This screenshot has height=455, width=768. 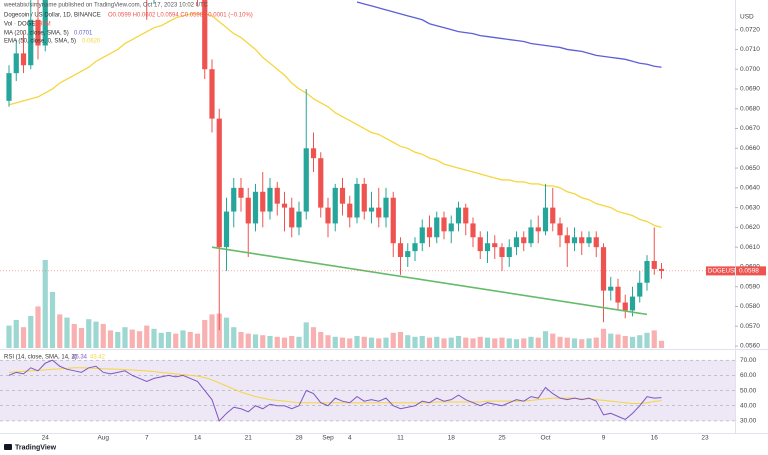 What do you see at coordinates (502, 438) in the screenshot?
I see `x-tick-label: 25` at bounding box center [502, 438].